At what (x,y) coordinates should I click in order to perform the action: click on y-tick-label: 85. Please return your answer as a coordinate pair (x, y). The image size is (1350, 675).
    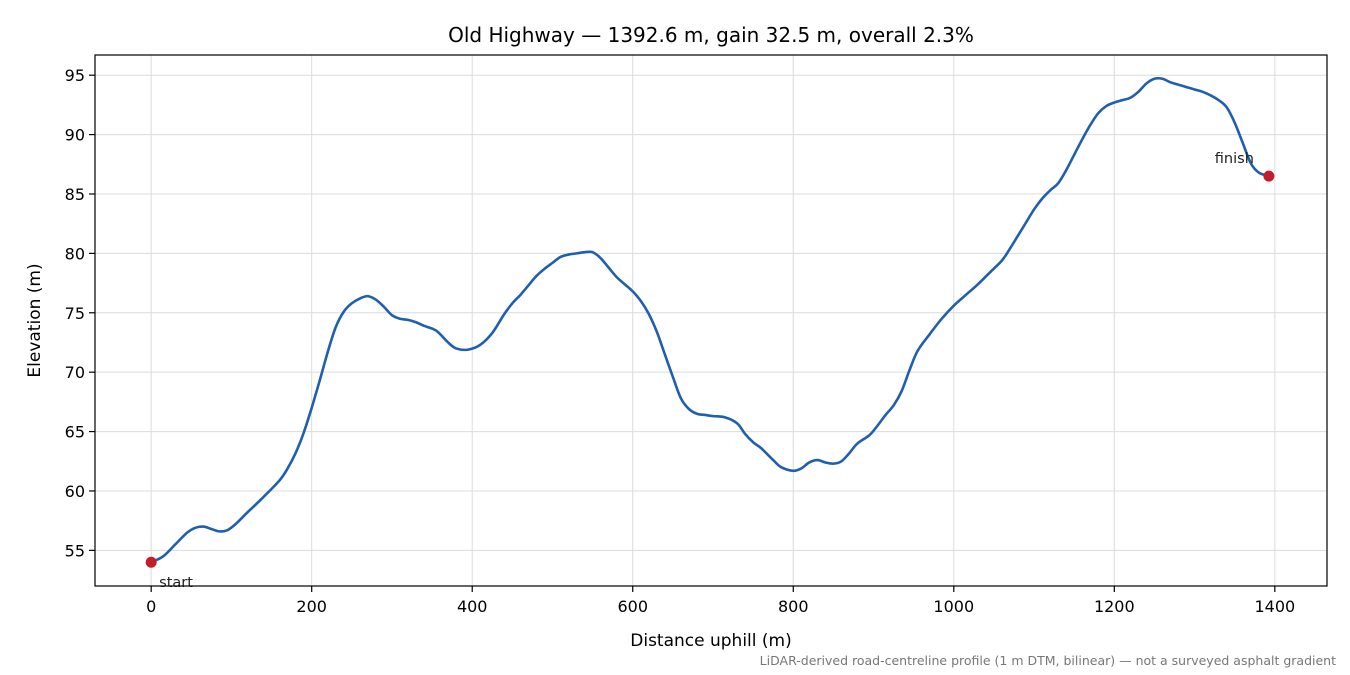
    Looking at the image, I should click on (75, 194).